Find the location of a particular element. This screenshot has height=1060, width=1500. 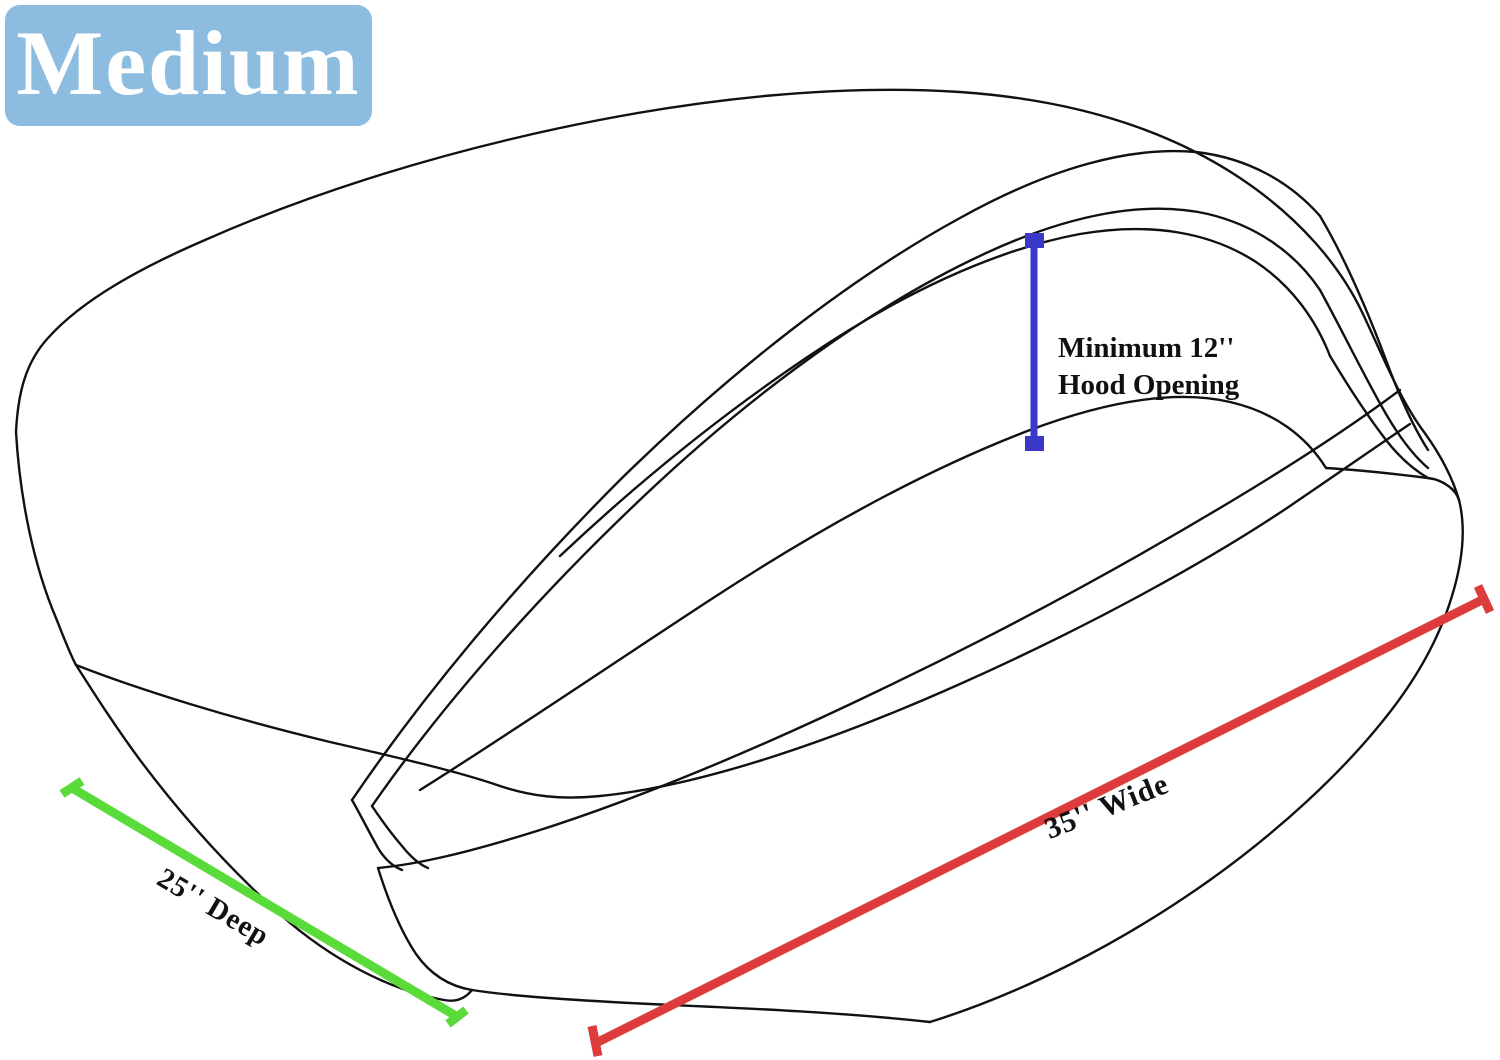

bag-right-corner-converge-a is located at coordinates (1374, 333).